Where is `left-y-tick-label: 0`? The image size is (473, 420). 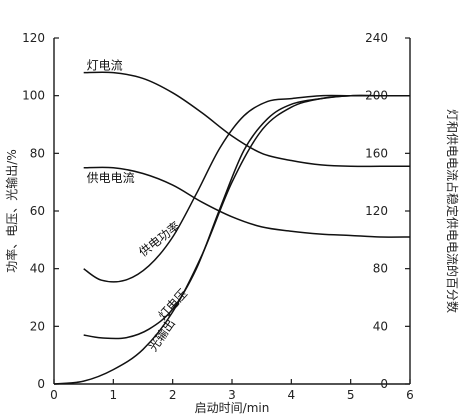 left-y-tick-label: 0 is located at coordinates (41, 384).